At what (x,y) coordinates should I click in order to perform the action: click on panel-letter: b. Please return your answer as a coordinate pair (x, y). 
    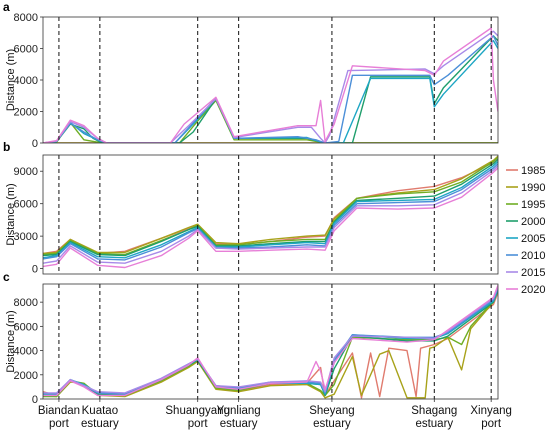
    Looking at the image, I should click on (6, 147).